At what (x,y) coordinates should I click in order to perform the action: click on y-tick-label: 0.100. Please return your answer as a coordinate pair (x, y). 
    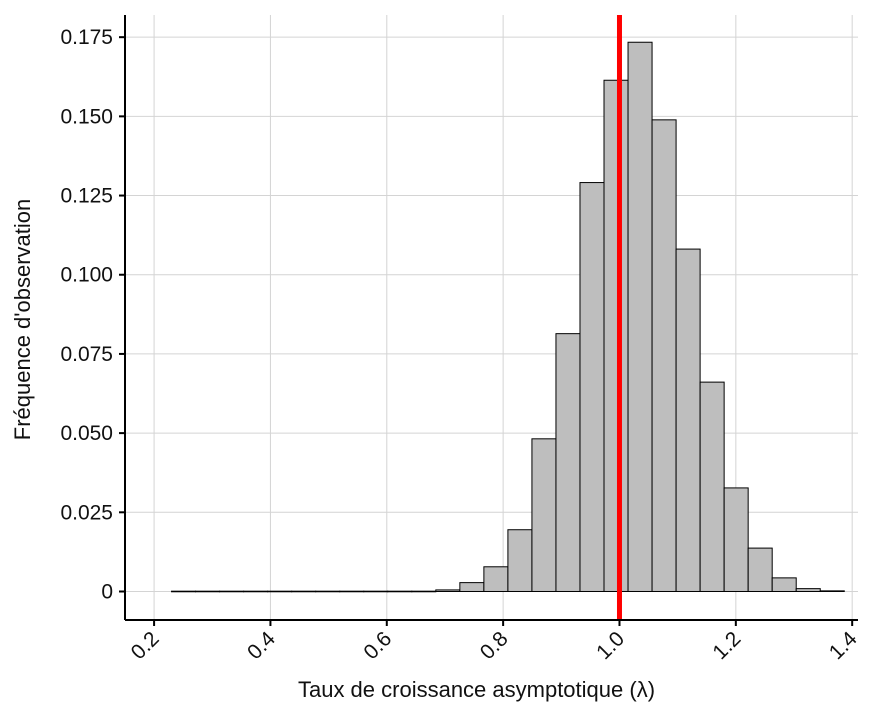
    Looking at the image, I should click on (86, 275).